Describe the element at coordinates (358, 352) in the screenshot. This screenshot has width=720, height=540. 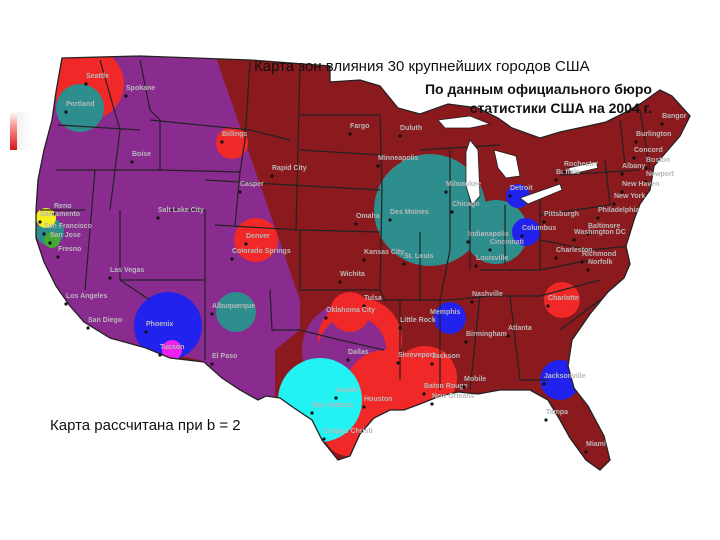
I see `city-label-dallas: Dallas` at that location.